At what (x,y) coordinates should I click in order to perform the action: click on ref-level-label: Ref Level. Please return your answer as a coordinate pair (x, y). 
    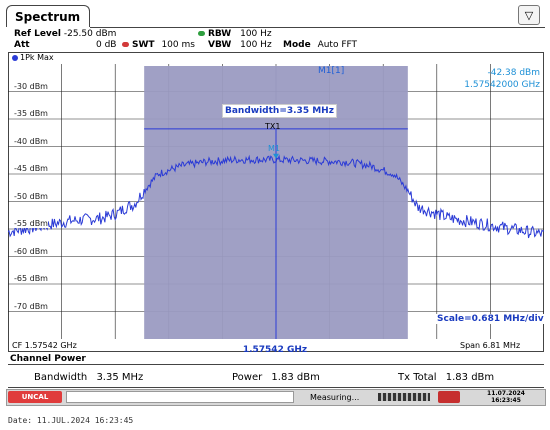
    Looking at the image, I should click on (37, 34).